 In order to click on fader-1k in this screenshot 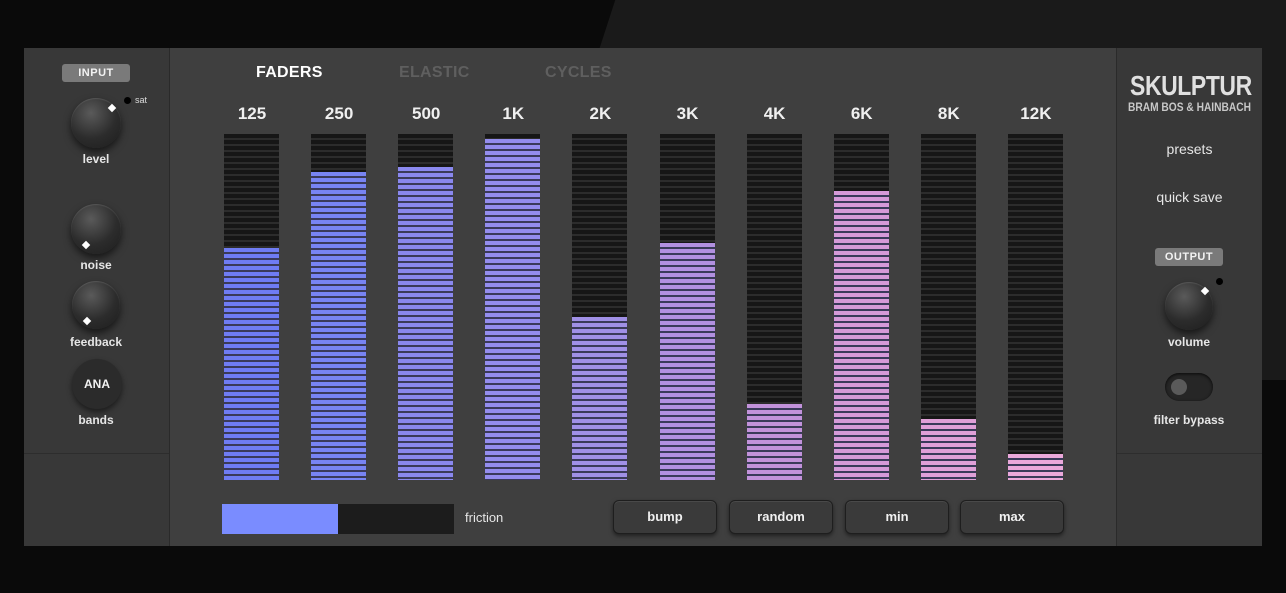, I will do `click(513, 307)`.